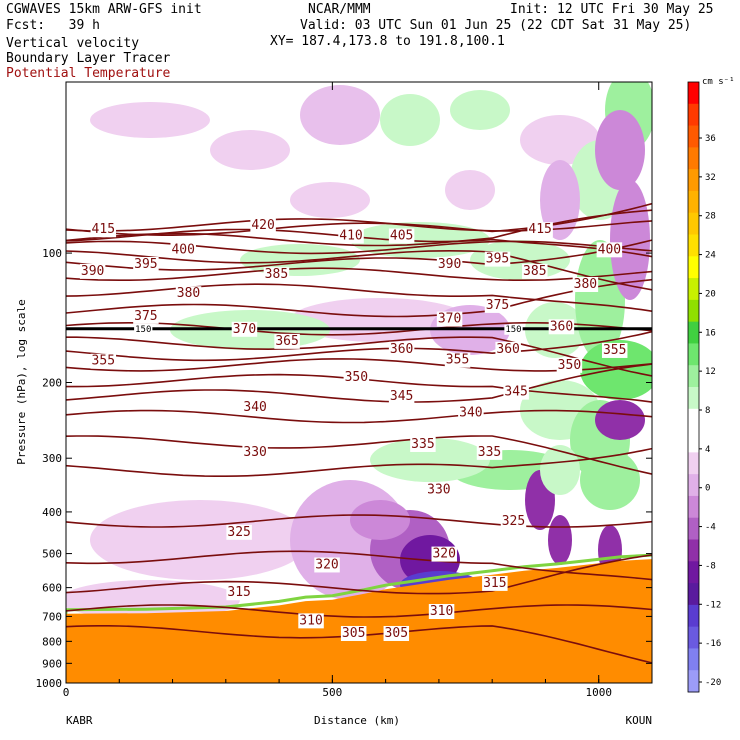 The image size is (740, 740). I want to click on contour-label: 325, so click(513, 521).